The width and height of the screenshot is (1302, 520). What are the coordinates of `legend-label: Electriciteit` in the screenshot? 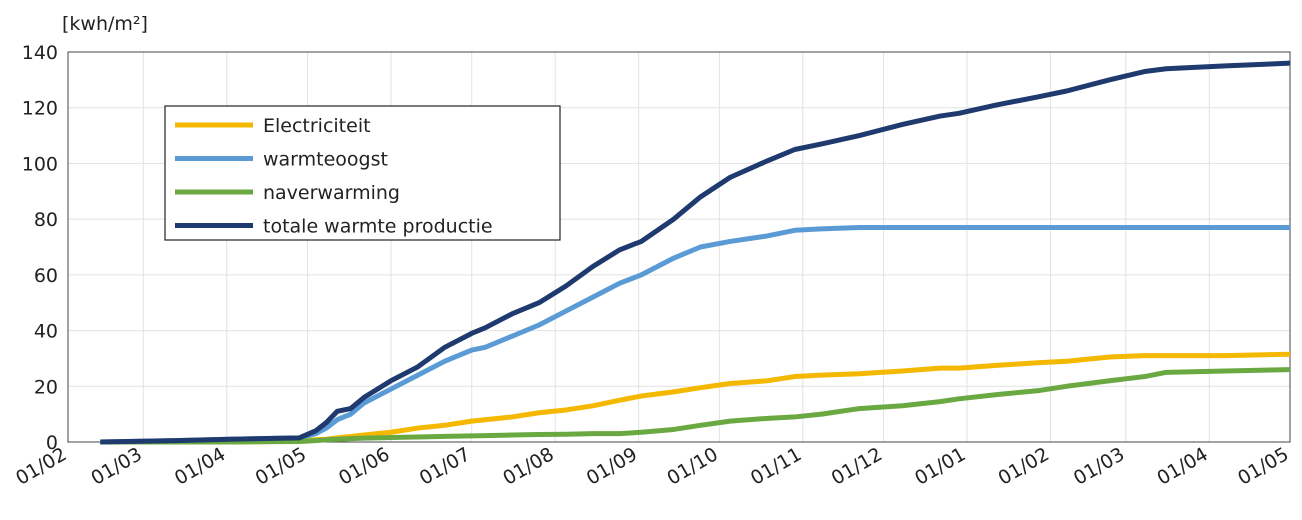 It's located at (317, 126).